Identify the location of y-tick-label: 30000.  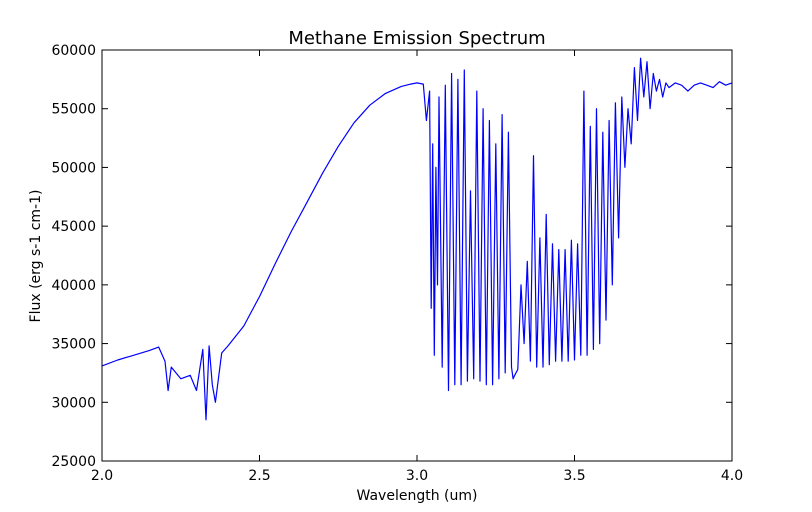
(73, 403).